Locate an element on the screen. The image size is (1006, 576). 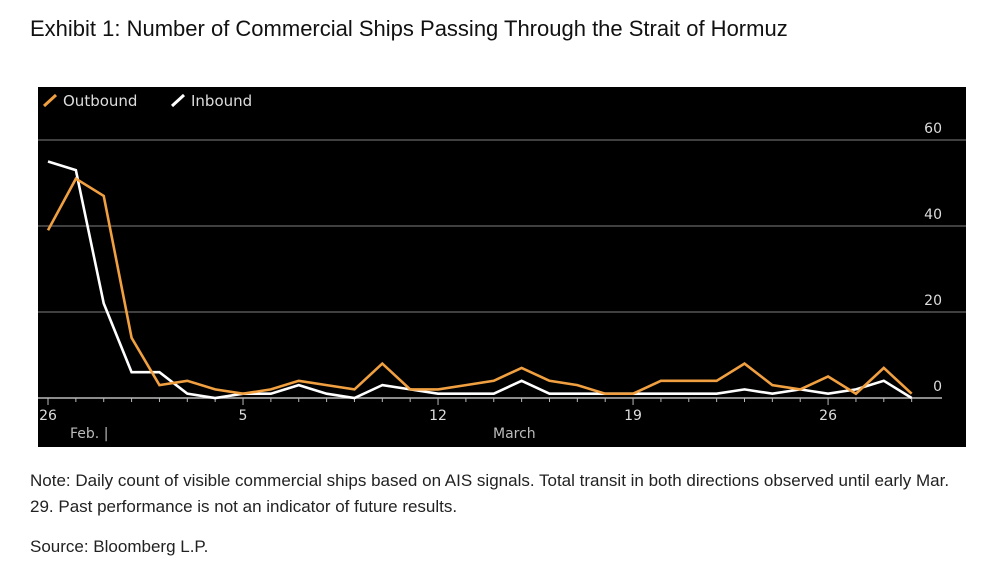
x-tick-label: 12 is located at coordinates (438, 416).